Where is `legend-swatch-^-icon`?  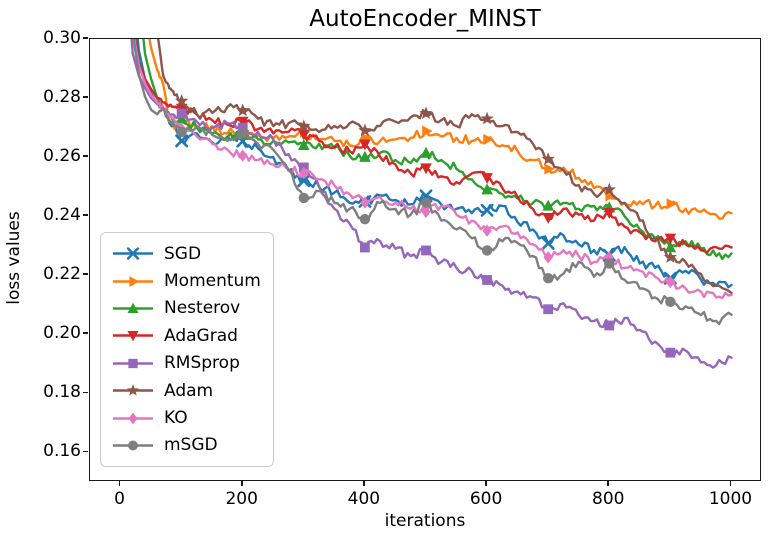
legend-swatch-^-icon is located at coordinates (133, 307).